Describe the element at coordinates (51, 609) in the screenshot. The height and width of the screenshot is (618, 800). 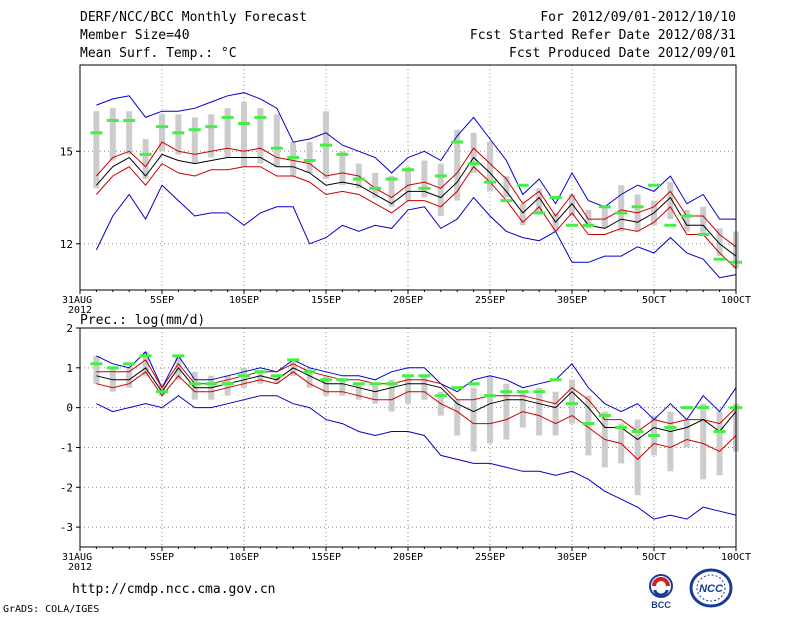
I see `grads-credit: GrADS: COLA/IGES` at that location.